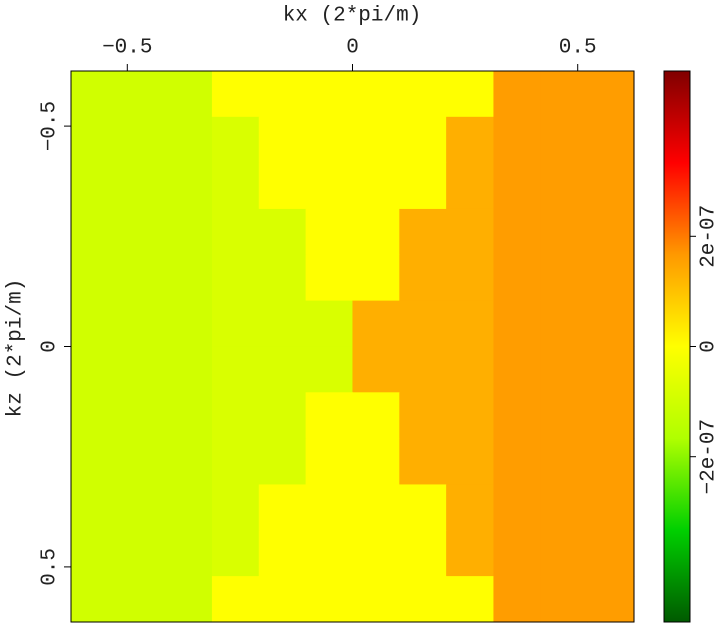 The image size is (722, 630). I want to click on y-axis-label: kz (2*pi/m), so click(16, 348).